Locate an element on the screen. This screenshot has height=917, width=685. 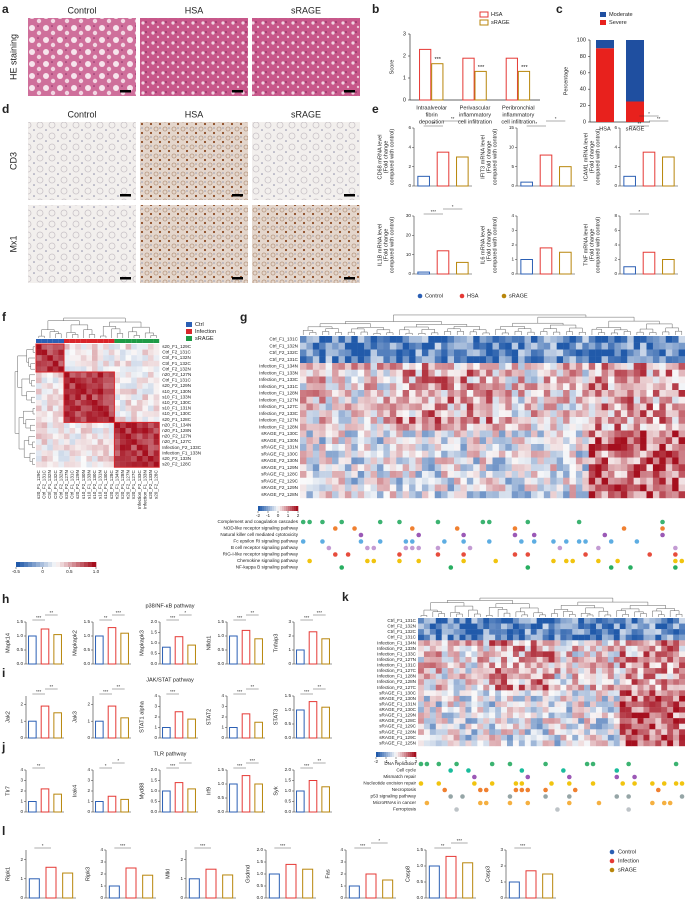
significance: ** is located at coordinates (119, 686).